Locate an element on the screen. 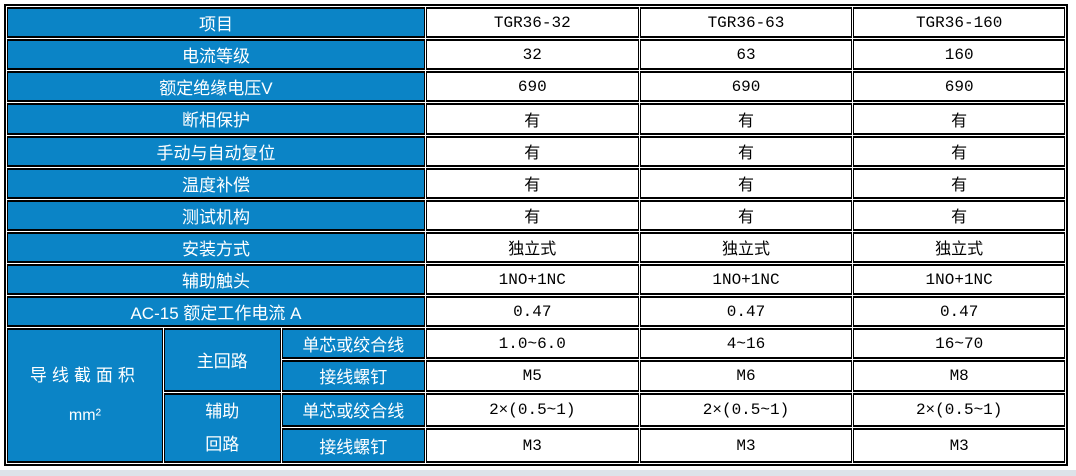  table-row: 温度补偿 有 有 有 is located at coordinates (536, 183).